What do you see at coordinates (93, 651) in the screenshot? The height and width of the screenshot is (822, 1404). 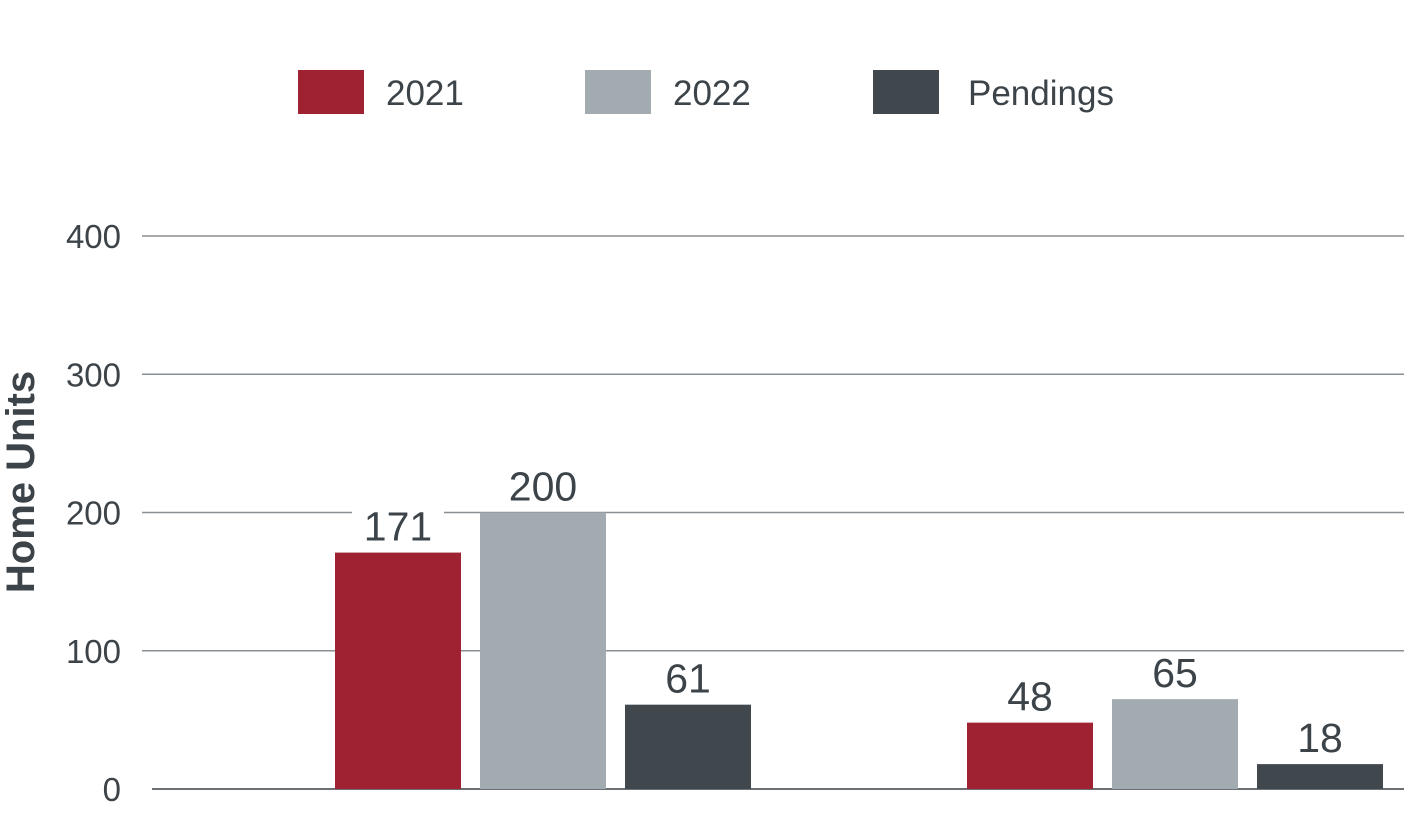 I see `y-tick-label: 100` at bounding box center [93, 651].